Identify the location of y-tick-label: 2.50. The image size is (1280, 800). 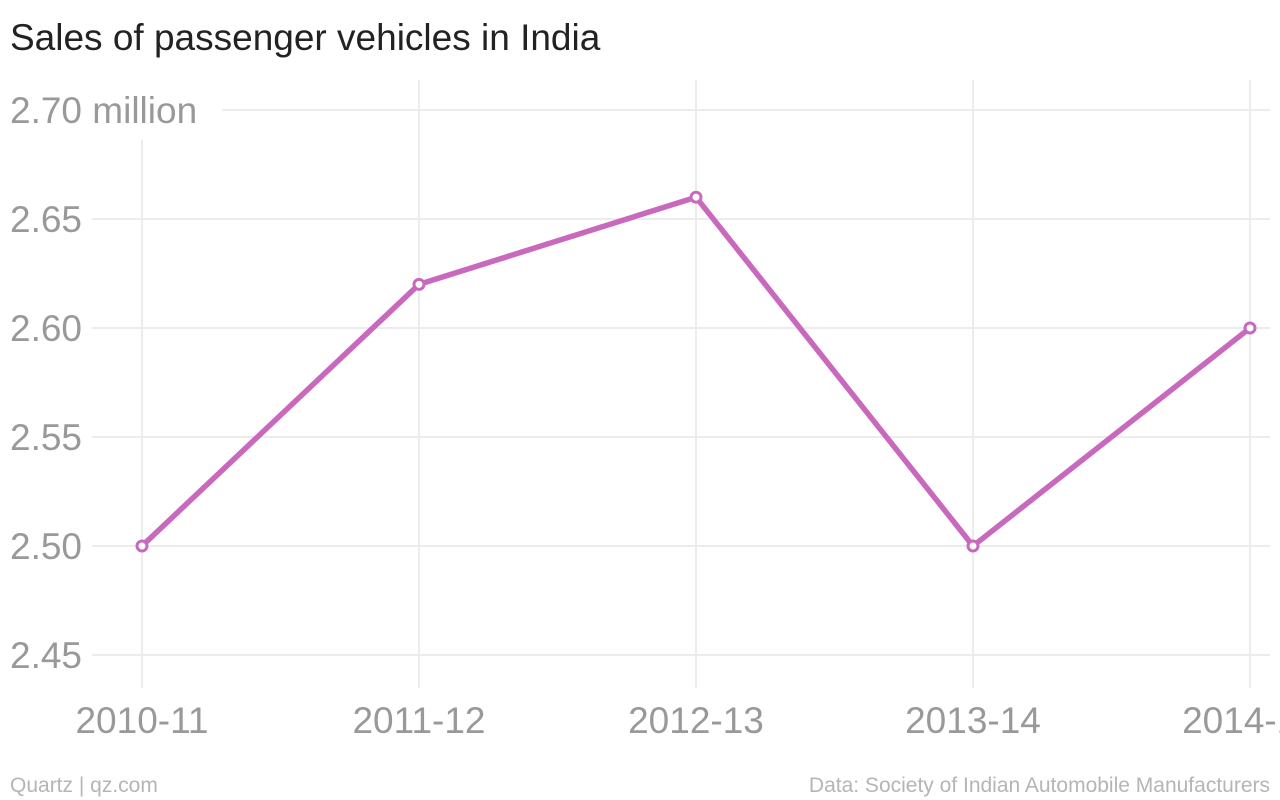
(46, 546).